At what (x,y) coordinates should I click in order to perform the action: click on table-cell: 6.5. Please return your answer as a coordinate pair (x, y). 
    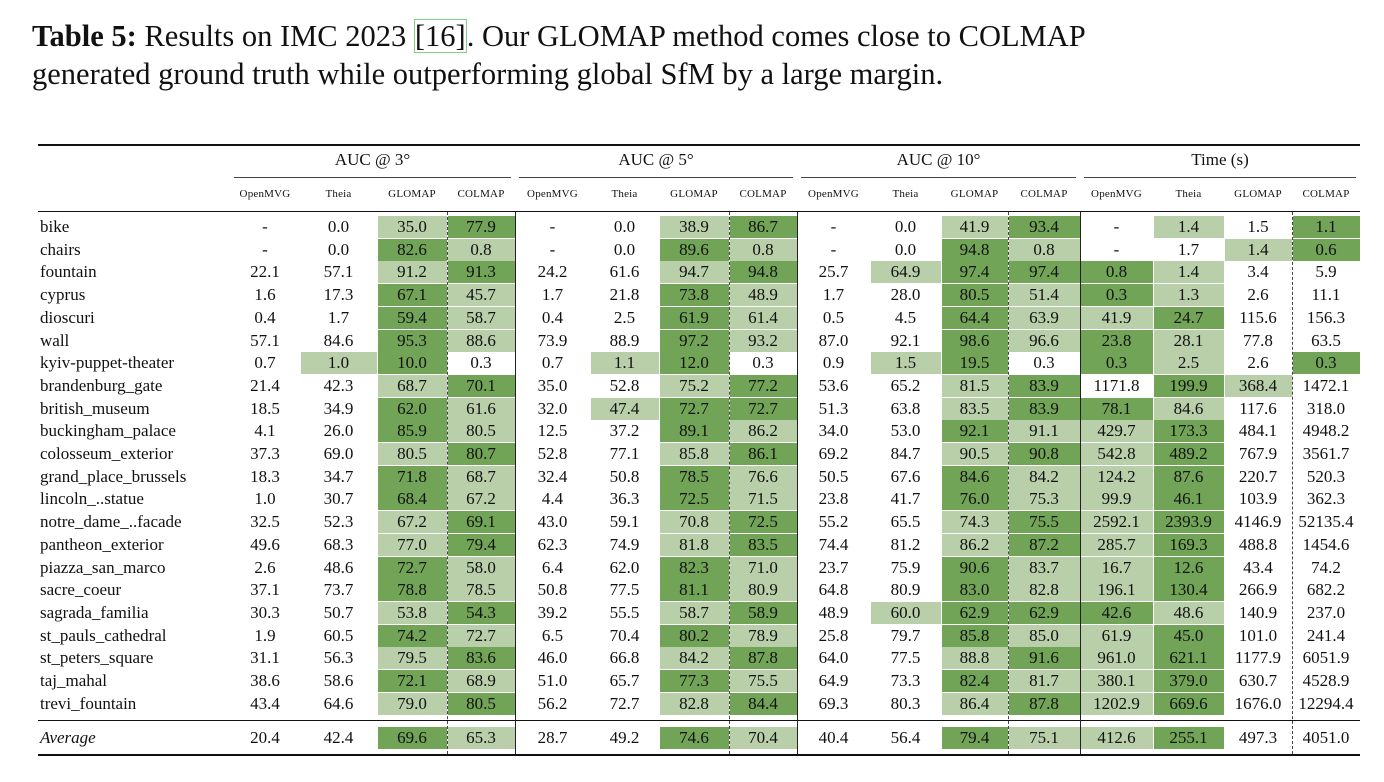
    Looking at the image, I should click on (552, 635).